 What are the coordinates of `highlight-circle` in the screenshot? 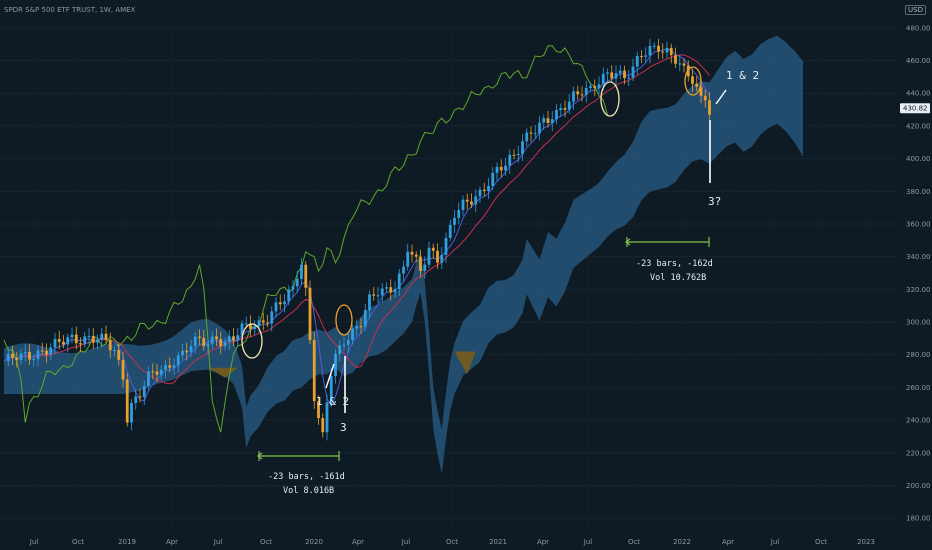 It's located at (693, 81).